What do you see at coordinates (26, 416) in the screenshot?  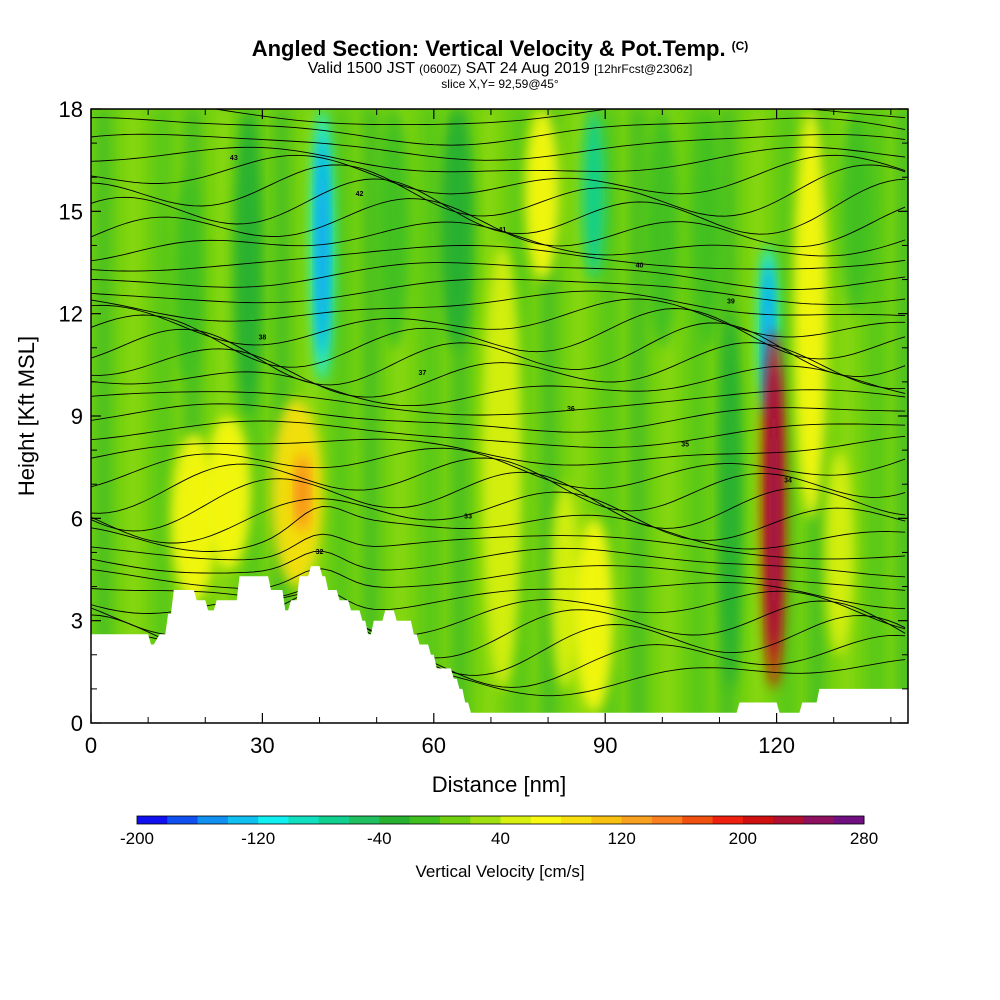 I see `y-axis-label: Height [Kft MSL]` at bounding box center [26, 416].